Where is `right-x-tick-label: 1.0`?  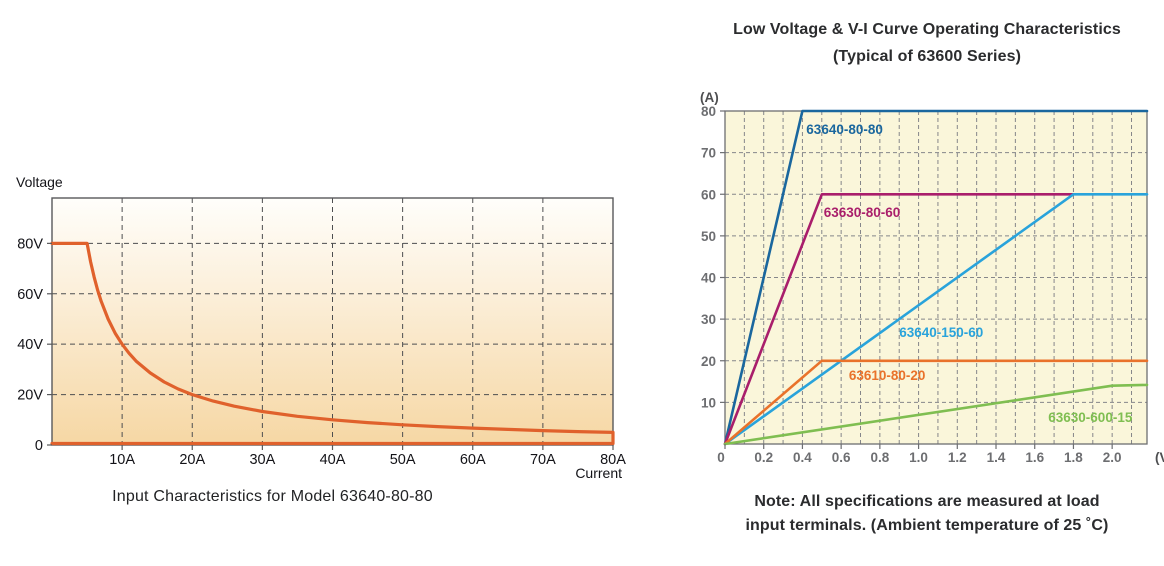 right-x-tick-label: 1.0 is located at coordinates (918, 457).